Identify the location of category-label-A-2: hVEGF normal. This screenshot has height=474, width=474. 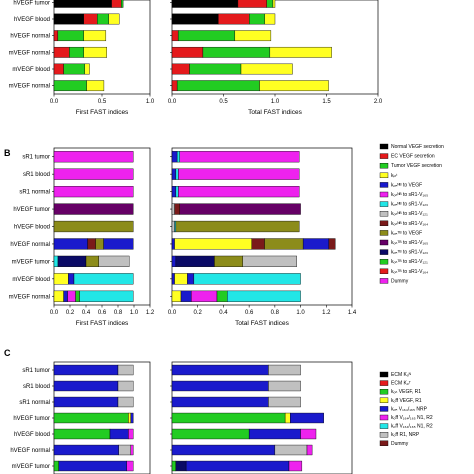
(30, 37).